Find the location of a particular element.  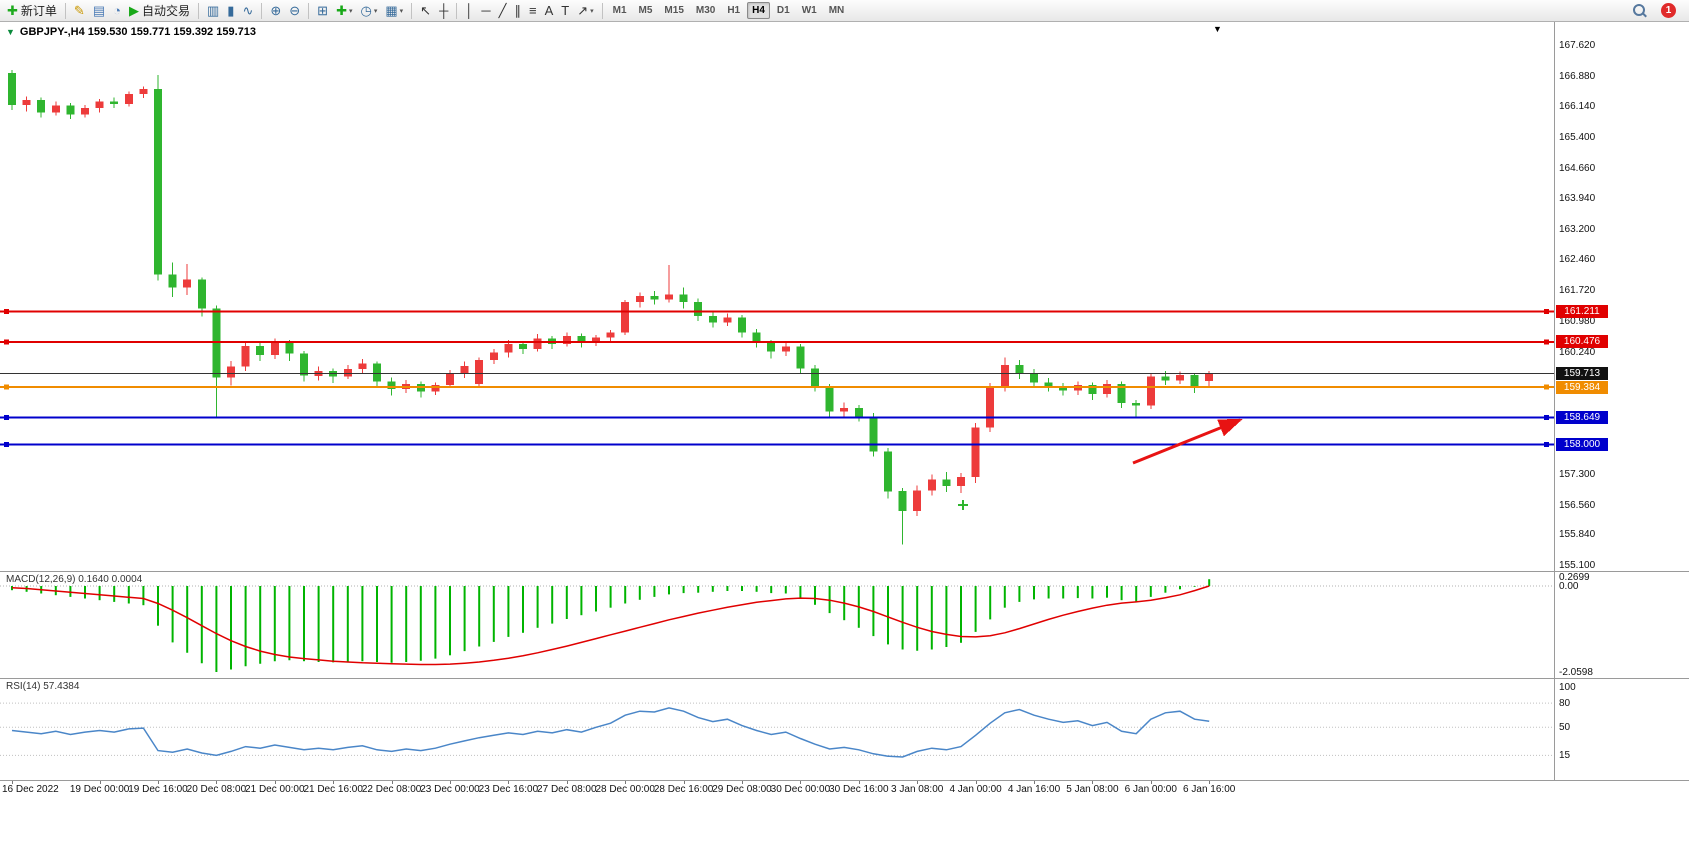

time-tick-label: 20 Dec 08:00 is located at coordinates (216, 789).